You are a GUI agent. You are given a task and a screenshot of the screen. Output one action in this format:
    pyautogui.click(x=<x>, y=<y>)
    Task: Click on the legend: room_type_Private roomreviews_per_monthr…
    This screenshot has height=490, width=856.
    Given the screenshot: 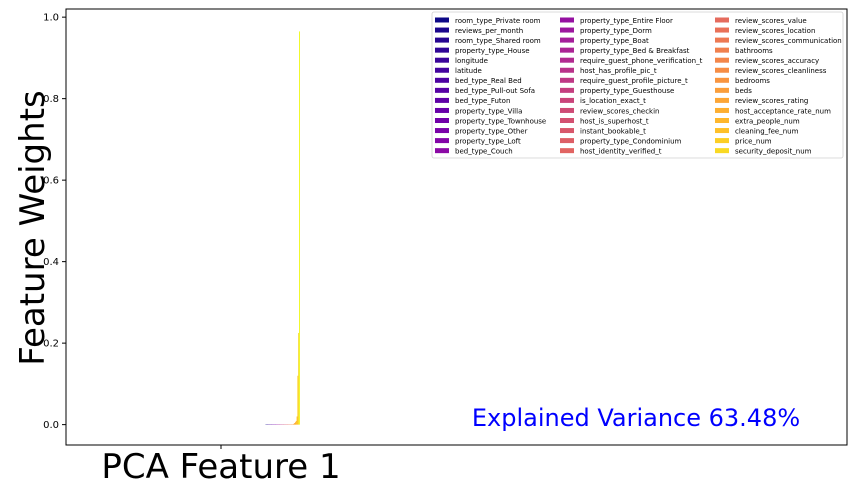 What is the action you would take?
    pyautogui.click(x=637, y=85)
    